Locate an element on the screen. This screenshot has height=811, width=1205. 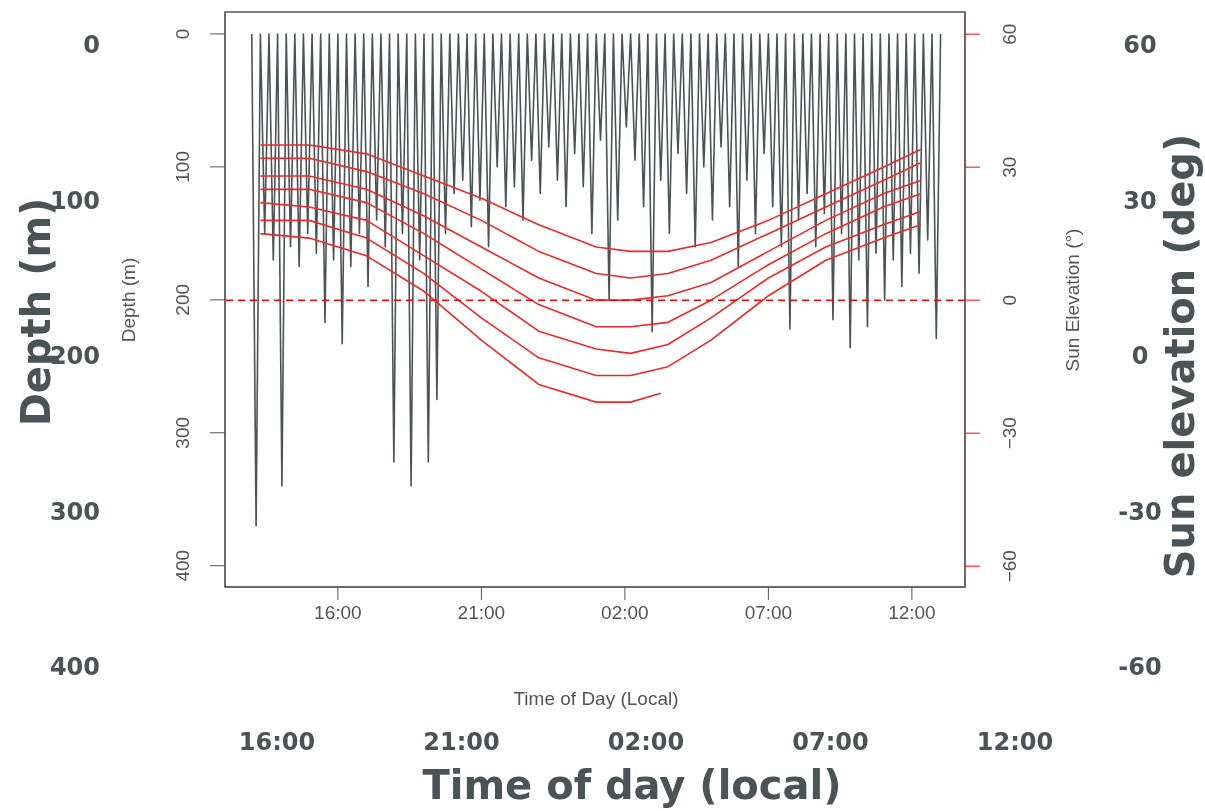
y-axis-title: Depth (m) is located at coordinates (128, 300).